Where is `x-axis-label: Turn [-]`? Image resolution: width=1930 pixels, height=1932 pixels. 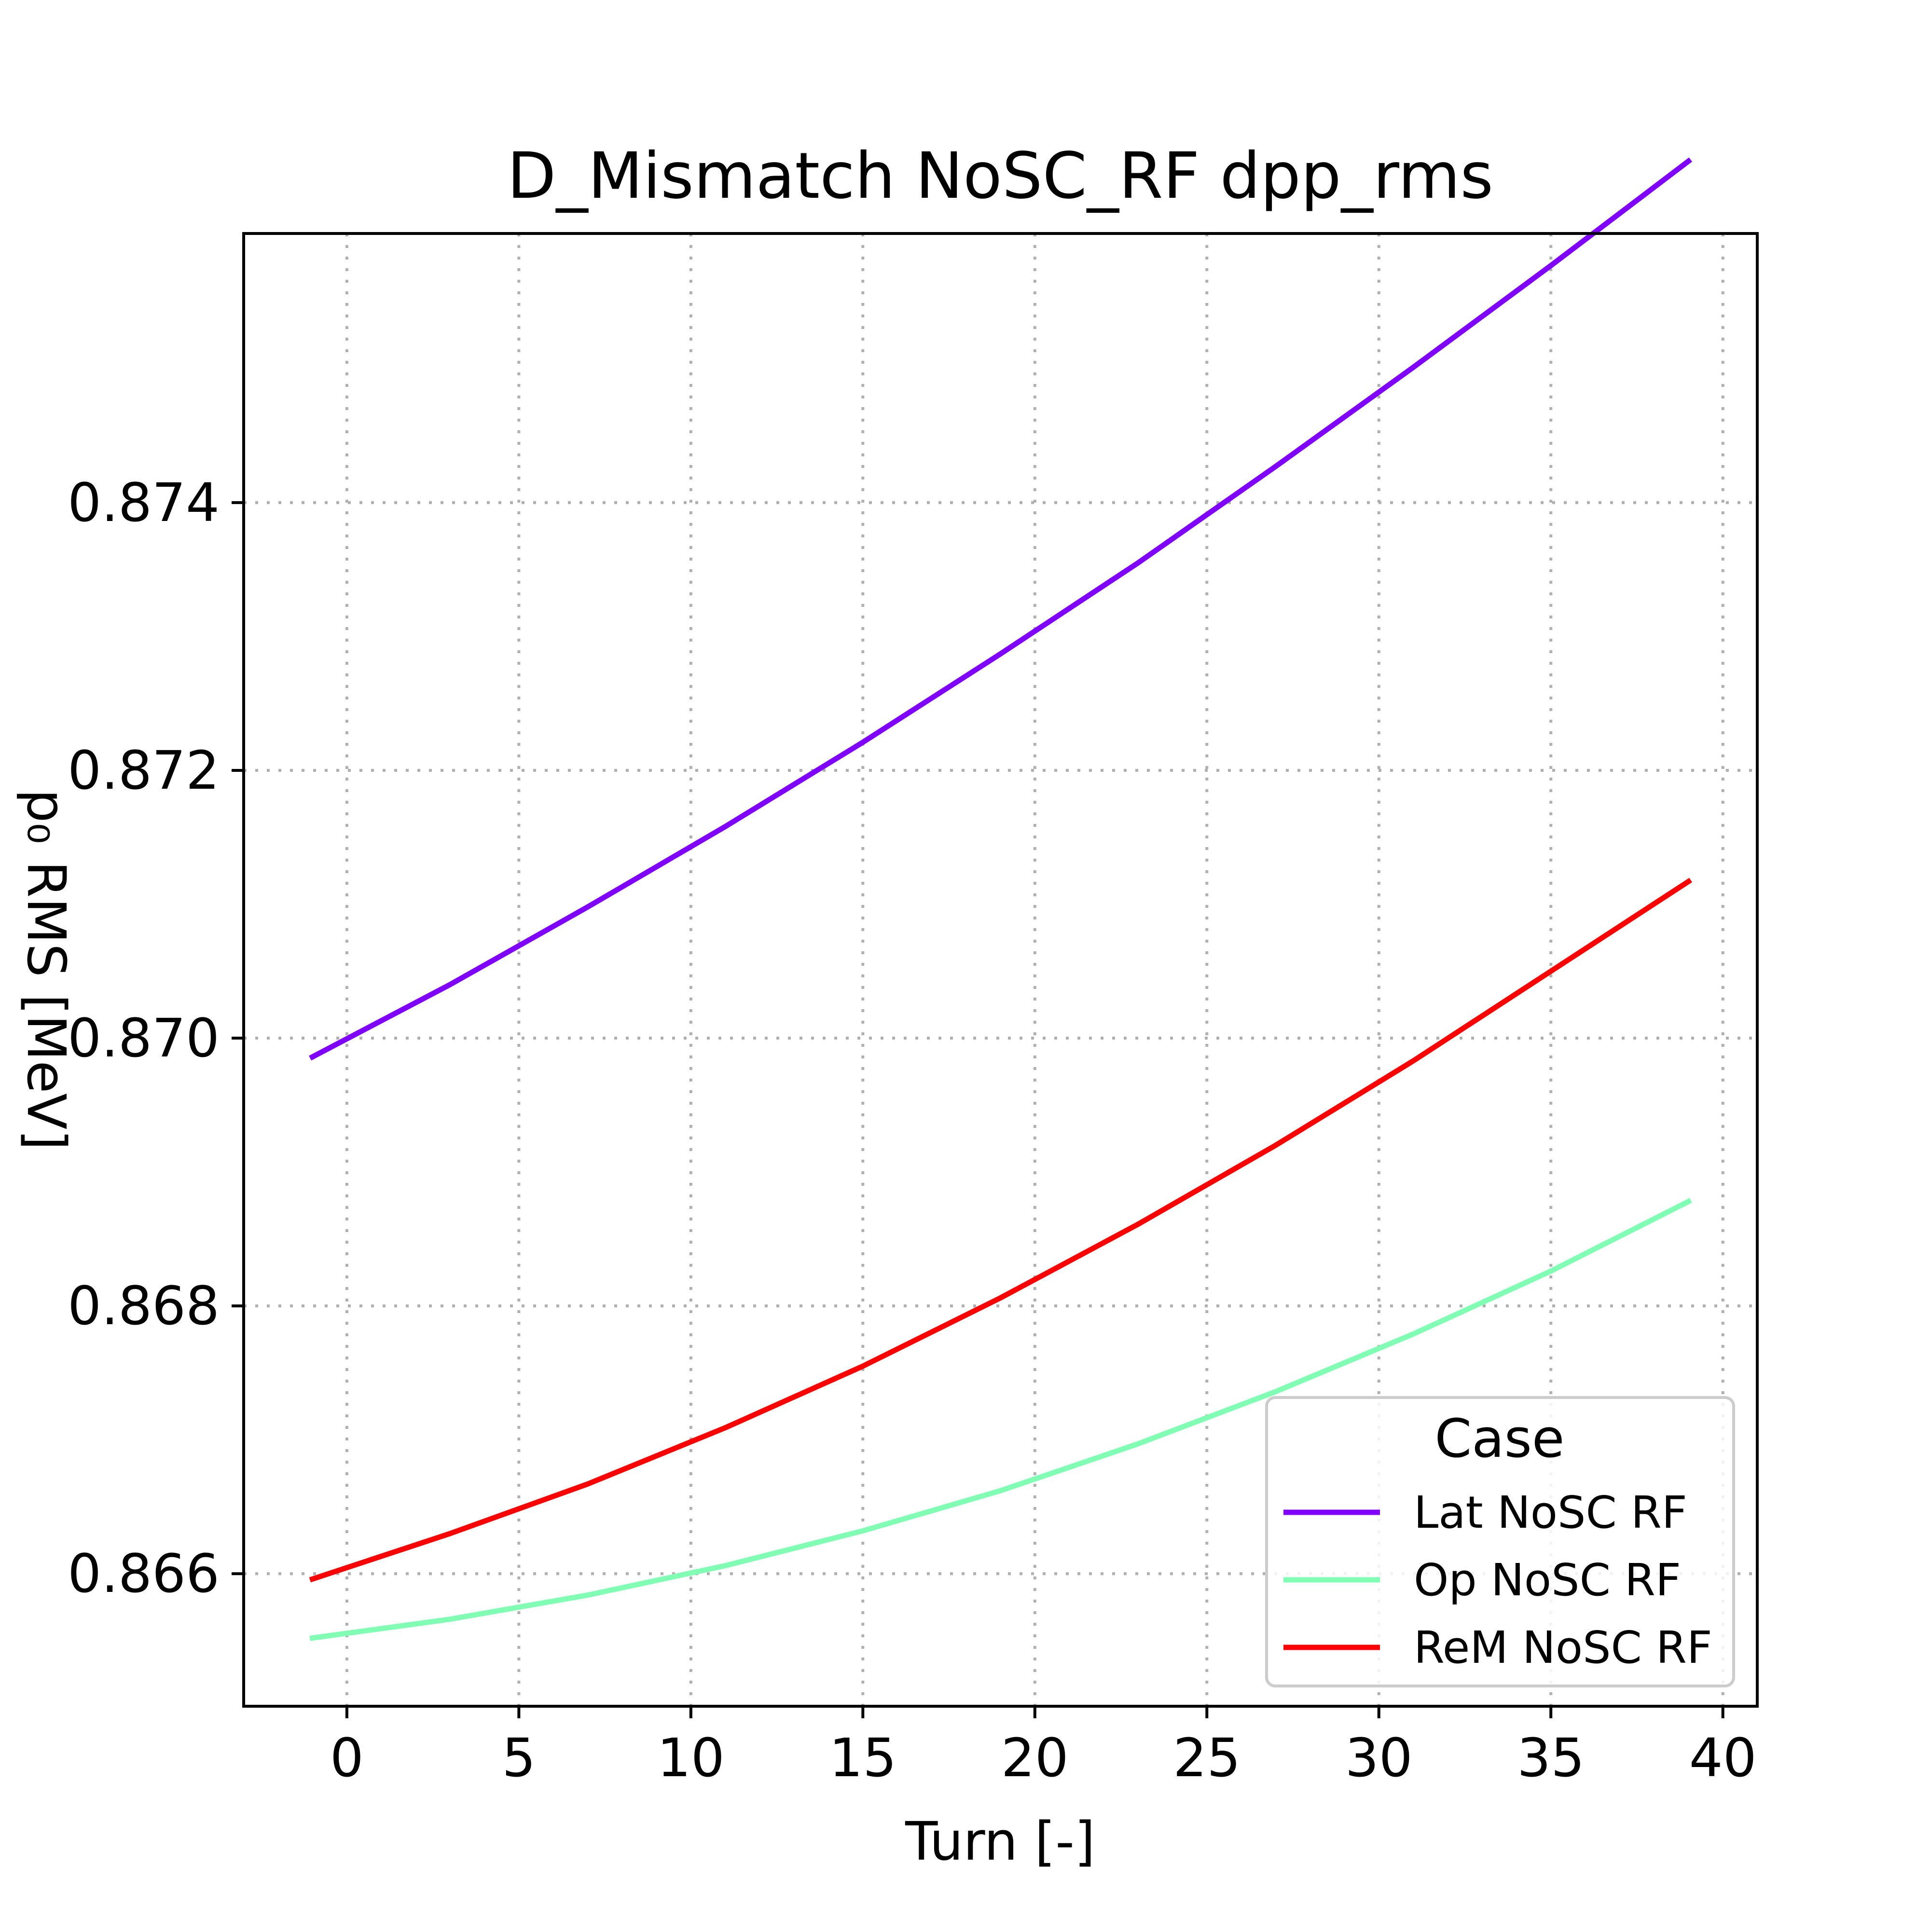
x-axis-label: Turn [-] is located at coordinates (1000, 1841).